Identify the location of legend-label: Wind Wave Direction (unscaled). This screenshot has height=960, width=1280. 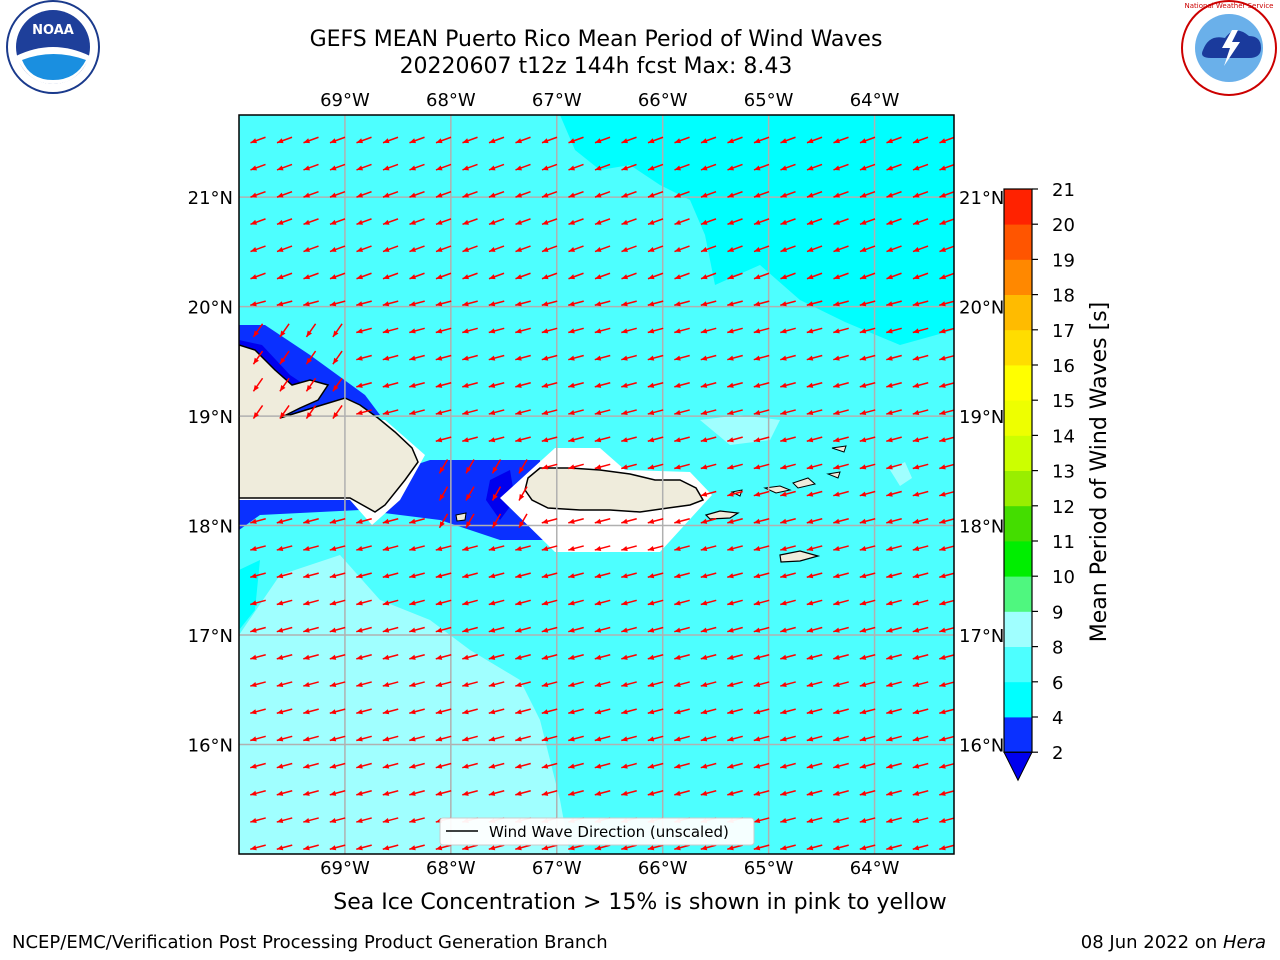
(609, 832).